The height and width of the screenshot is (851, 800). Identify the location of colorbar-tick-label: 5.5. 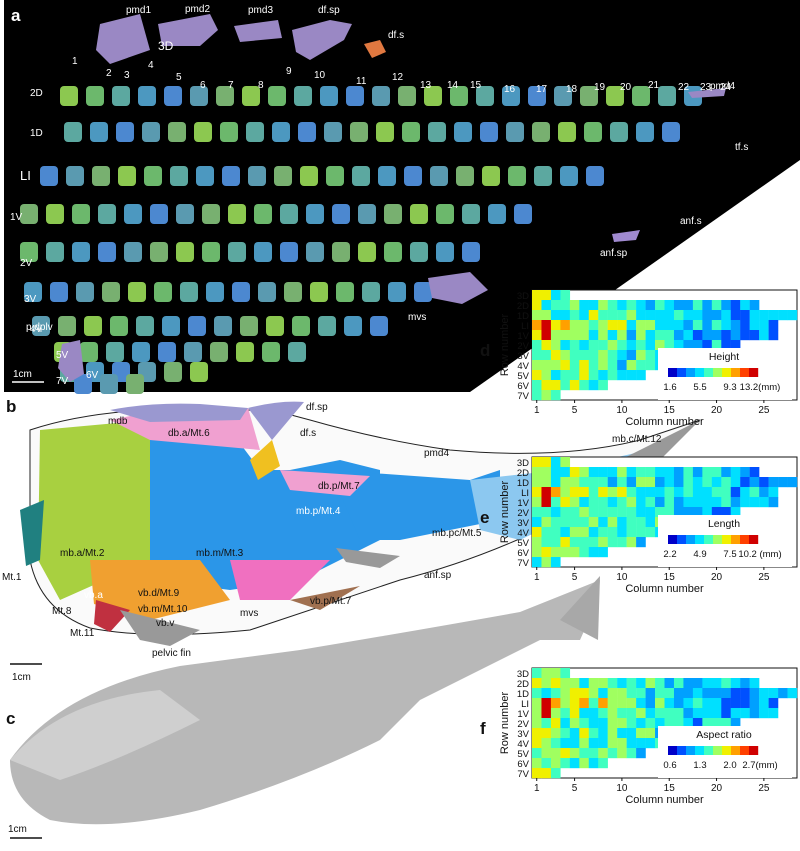
(699, 387).